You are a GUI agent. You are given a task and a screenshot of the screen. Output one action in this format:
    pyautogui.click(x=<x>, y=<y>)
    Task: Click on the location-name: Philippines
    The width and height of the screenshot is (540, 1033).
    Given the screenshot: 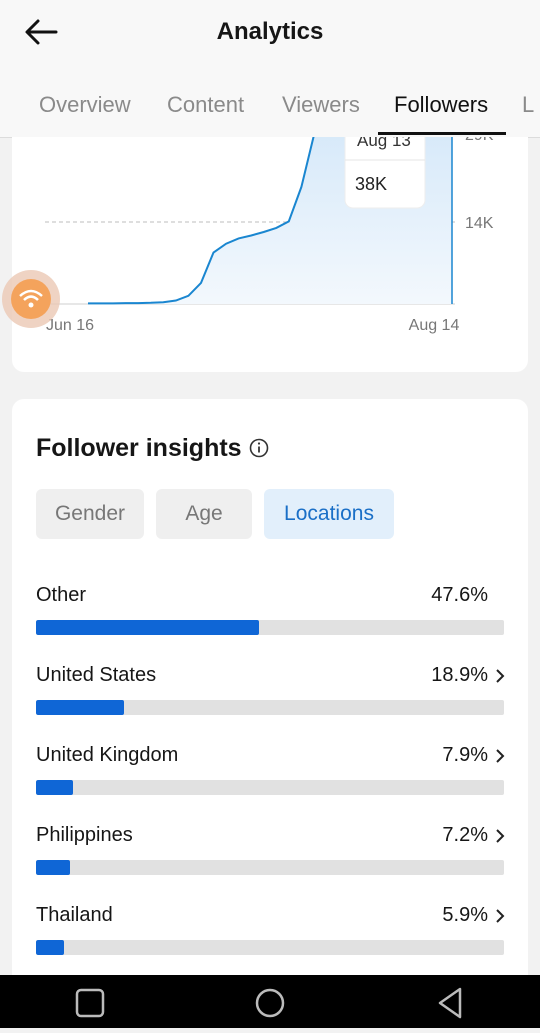 What is the action you would take?
    pyautogui.click(x=84, y=835)
    